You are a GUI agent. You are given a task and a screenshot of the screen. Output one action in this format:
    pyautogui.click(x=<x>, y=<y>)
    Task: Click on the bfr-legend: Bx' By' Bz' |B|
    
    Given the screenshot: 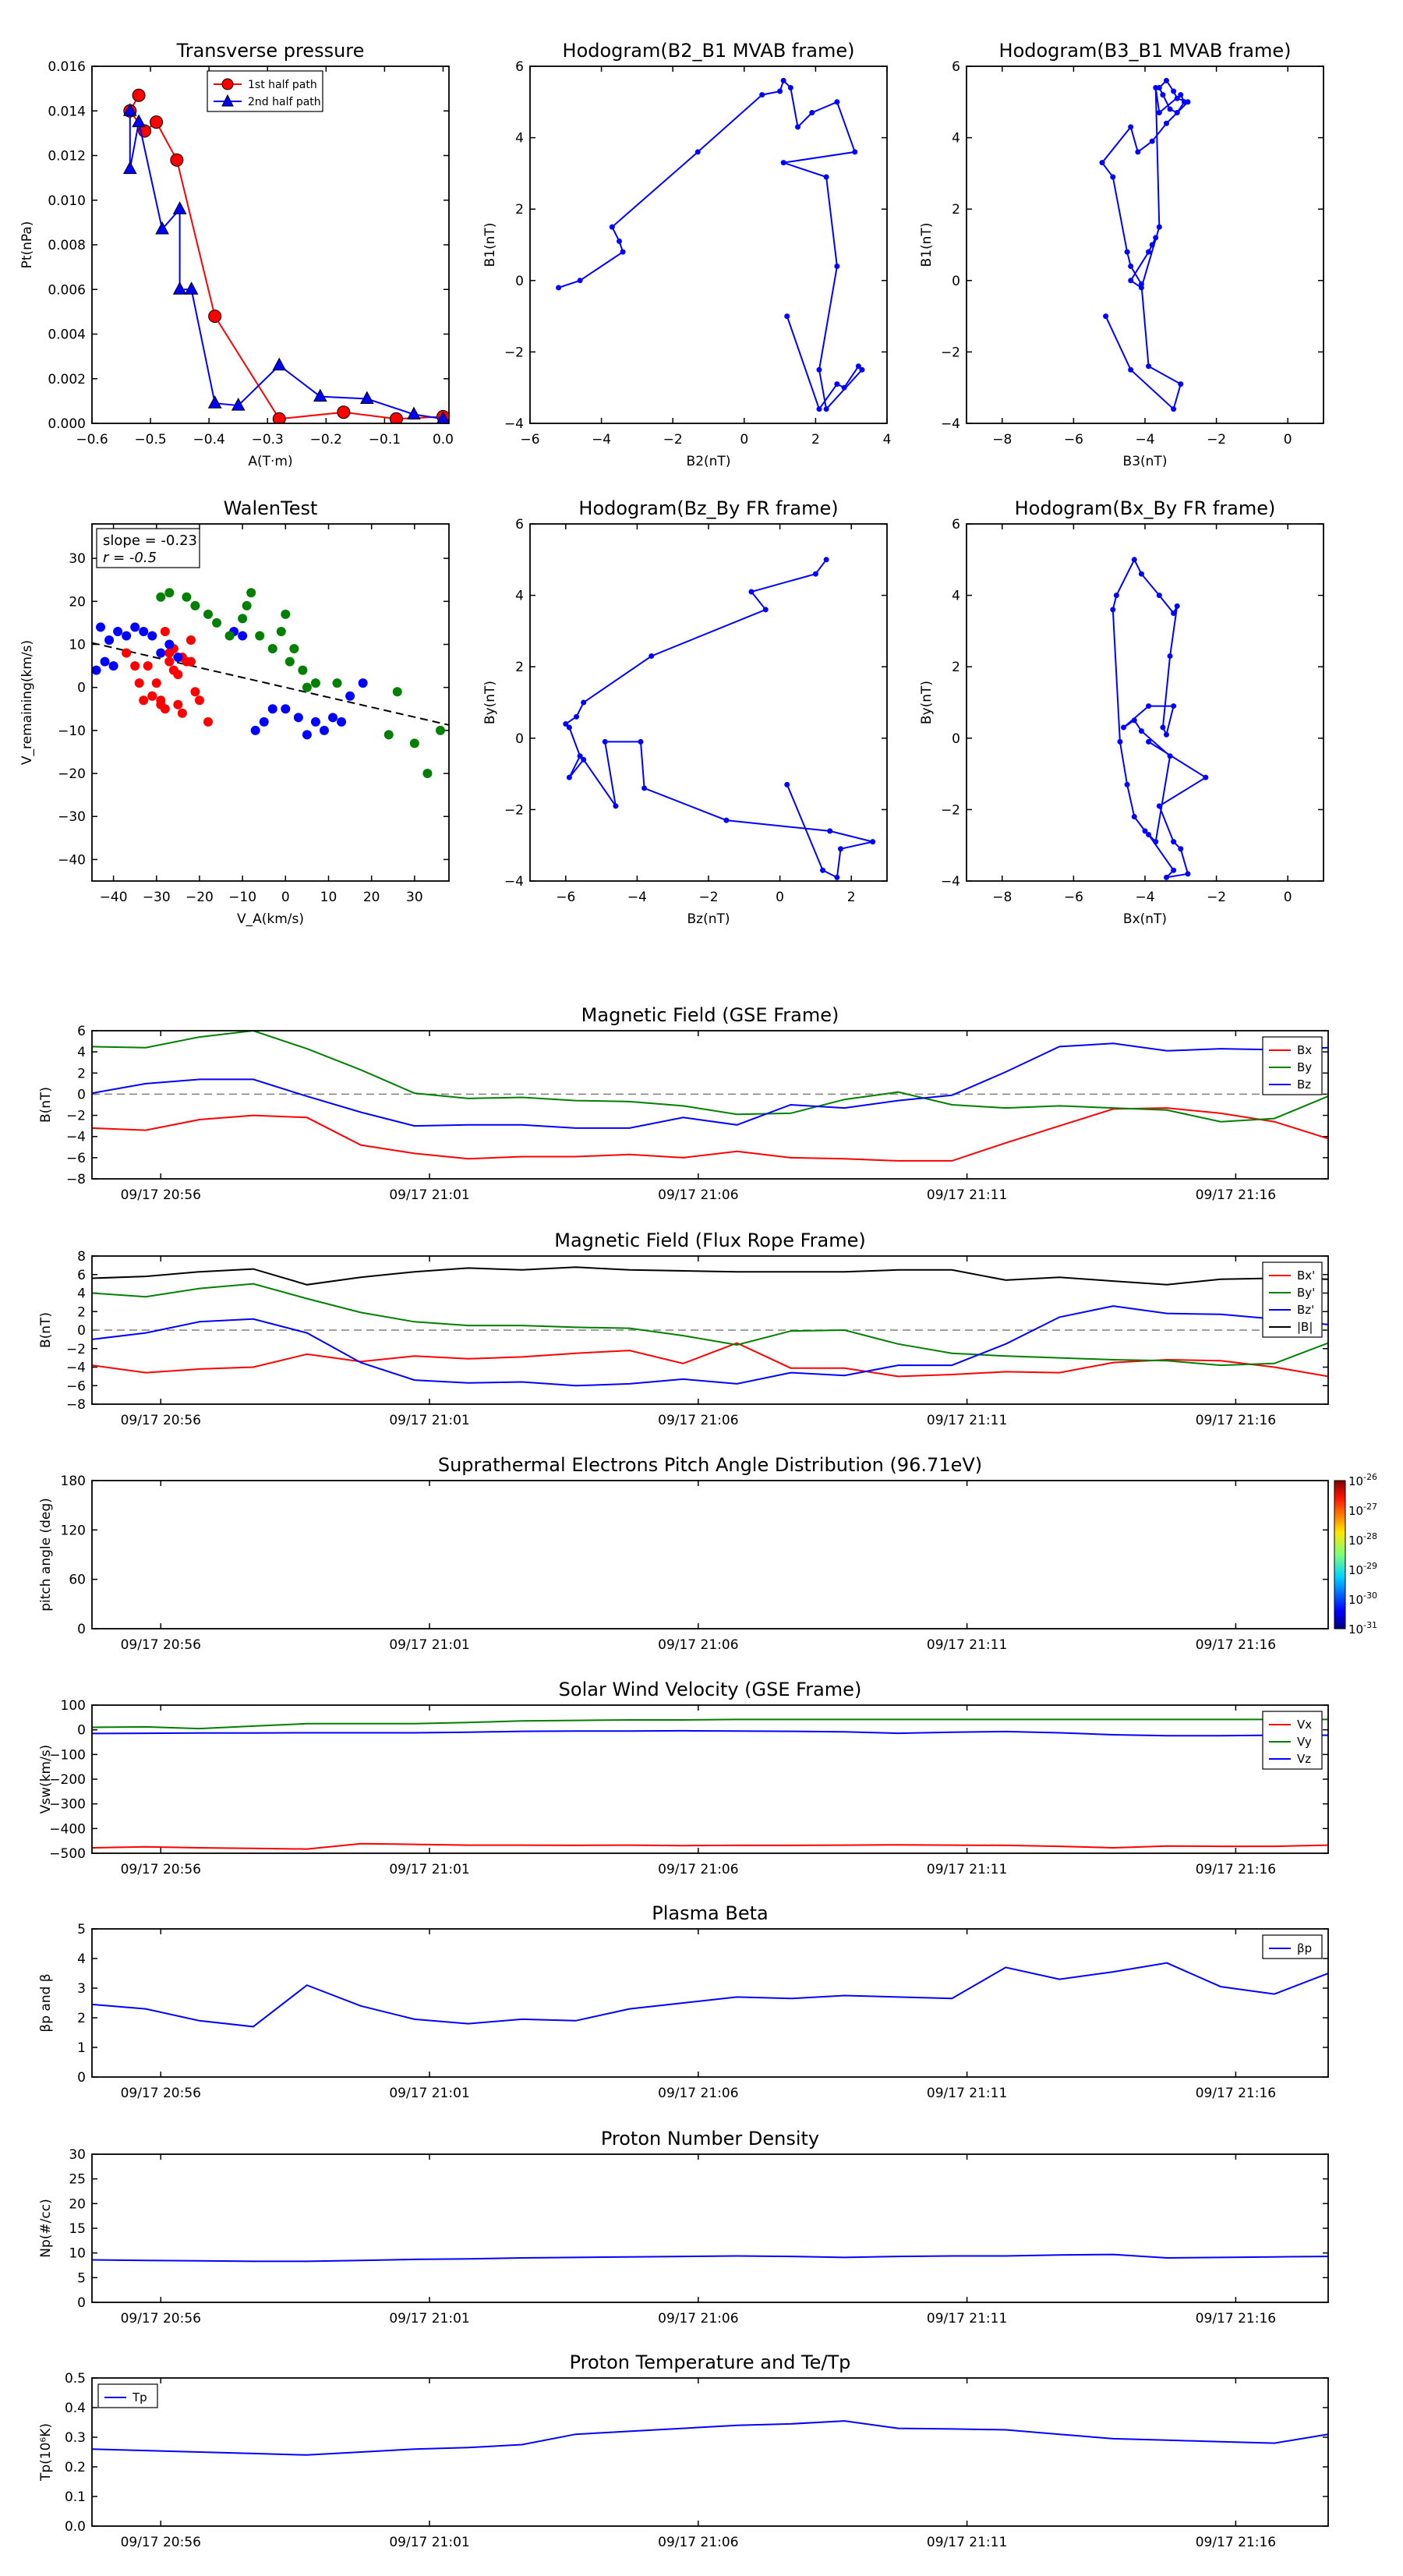 What is the action you would take?
    pyautogui.click(x=1292, y=1299)
    